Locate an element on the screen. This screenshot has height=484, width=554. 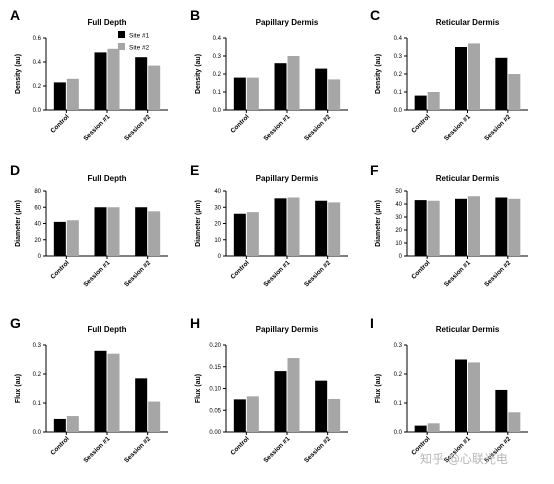
y-tick-label: 0.15 is located at coordinates (215, 368).